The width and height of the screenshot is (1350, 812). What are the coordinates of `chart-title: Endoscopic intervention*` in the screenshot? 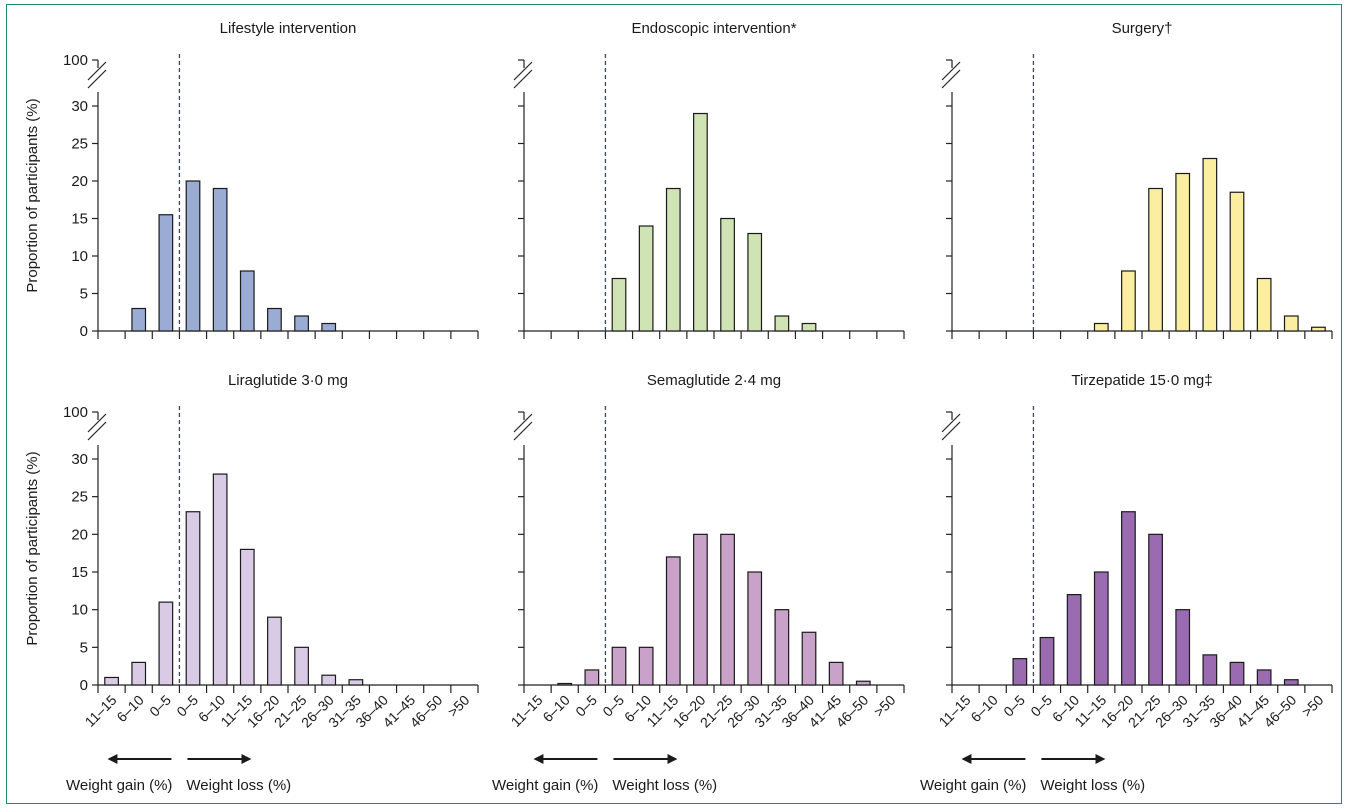 It's located at (713, 28).